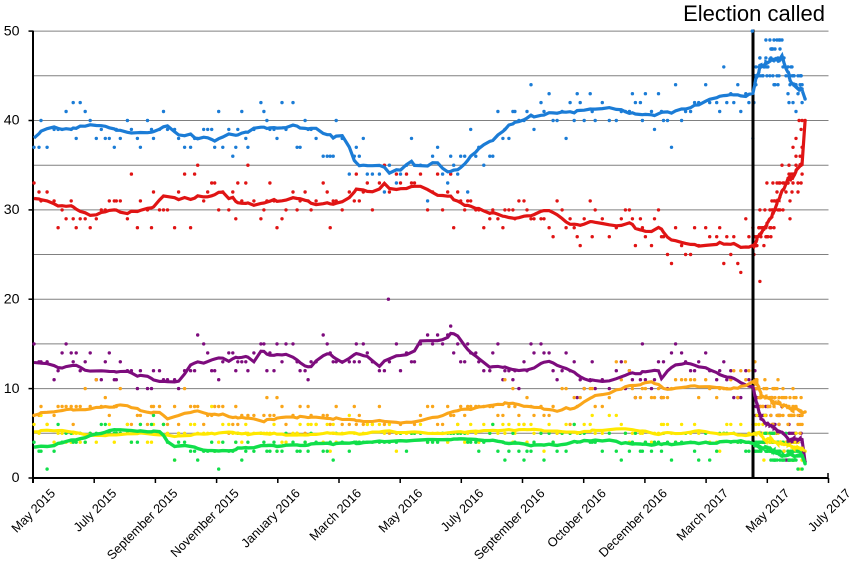 Image resolution: width=850 pixels, height=567 pixels. I want to click on svg-text: Election called, so click(754, 13).